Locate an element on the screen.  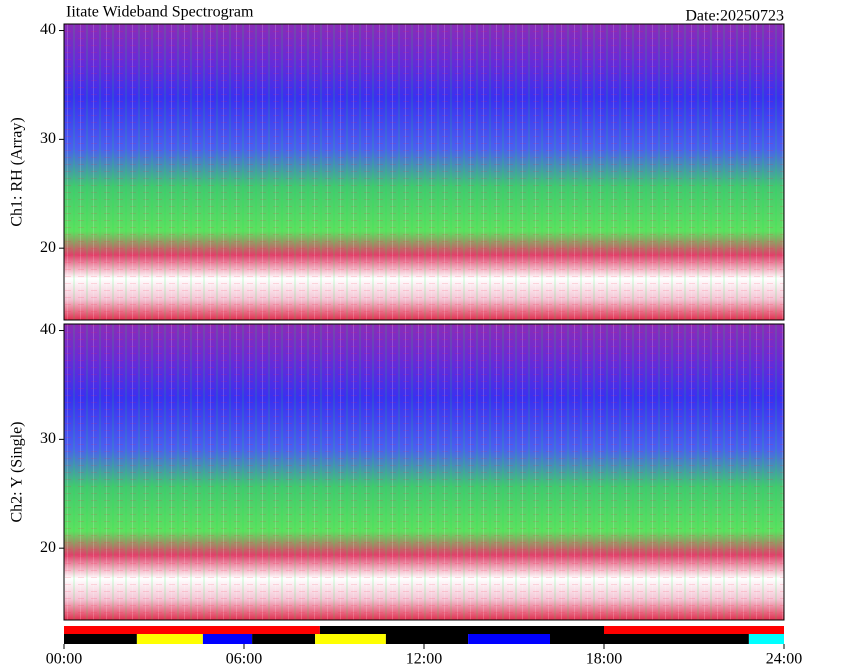
date-label: Date:20250723 is located at coordinates (734, 16).